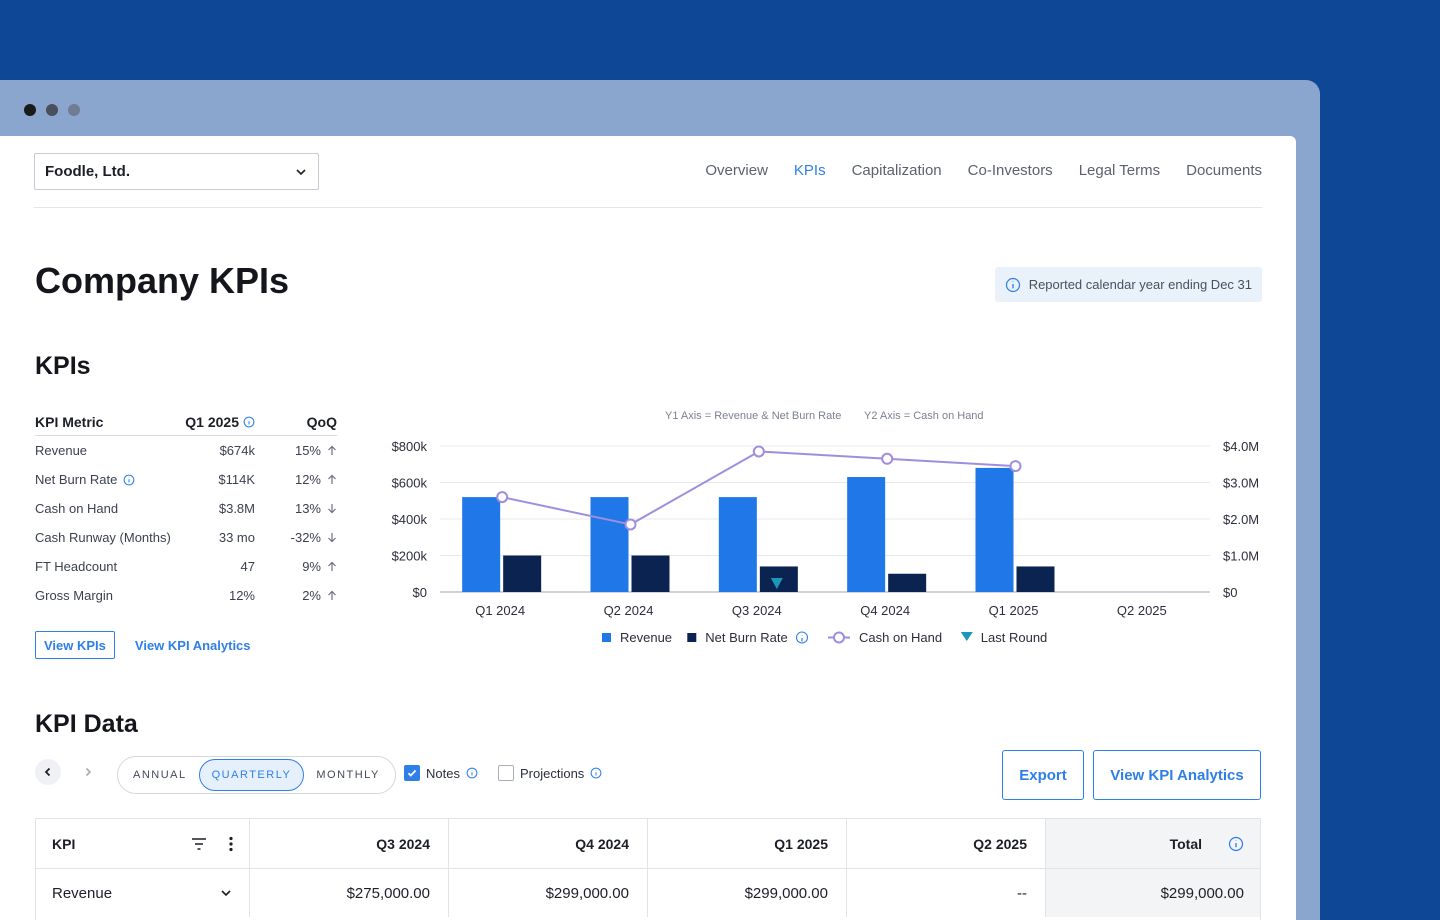 This screenshot has width=1440, height=920. I want to click on chart-y2-tick-label: $4.0M, so click(1241, 446).